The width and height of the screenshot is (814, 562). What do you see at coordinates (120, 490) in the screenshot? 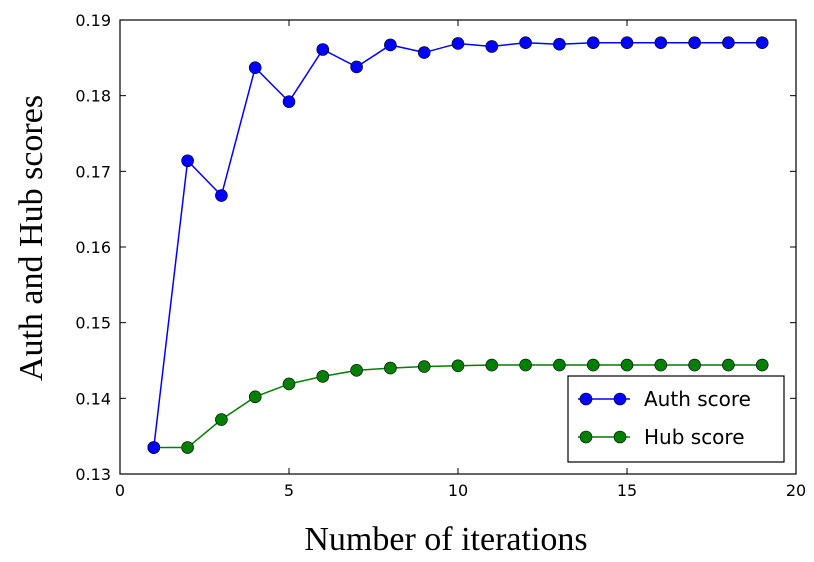
I see `x-tick-label: 0` at bounding box center [120, 490].